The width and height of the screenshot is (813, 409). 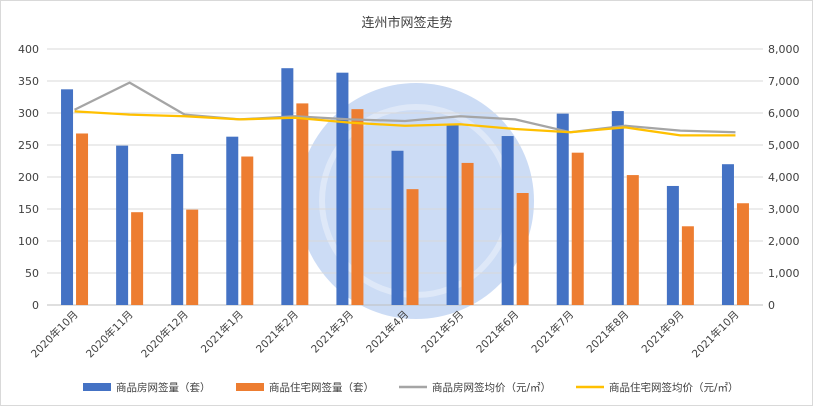 What do you see at coordinates (32, 273) in the screenshot?
I see `y-left-tick-label: 50` at bounding box center [32, 273].